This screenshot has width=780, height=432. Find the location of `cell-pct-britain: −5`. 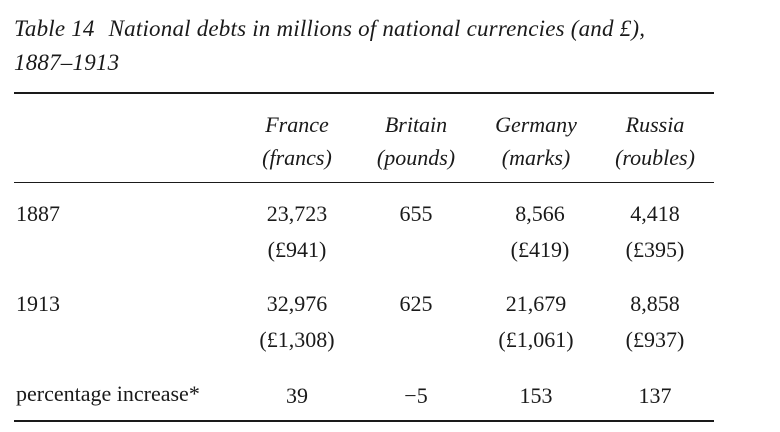

cell-pct-britain: −5 is located at coordinates (415, 396).